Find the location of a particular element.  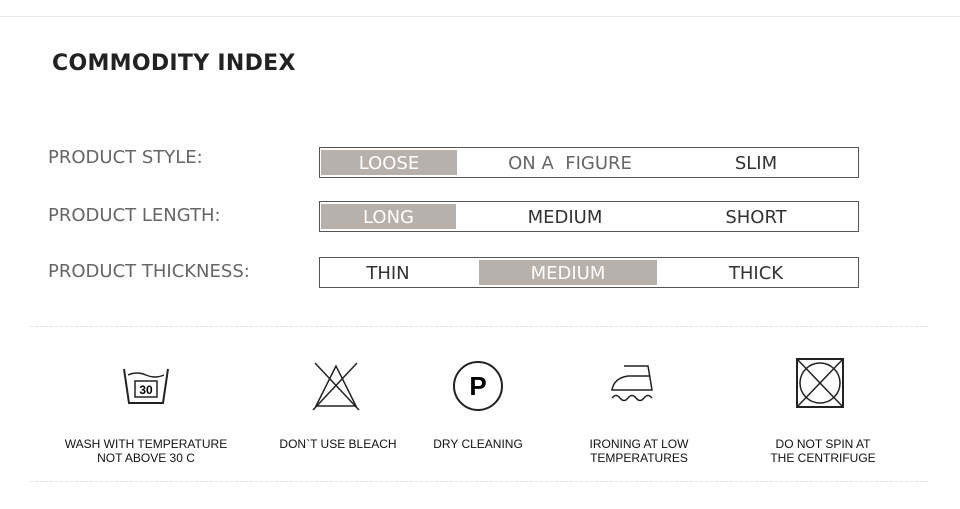

section-divider is located at coordinates (479, 326).